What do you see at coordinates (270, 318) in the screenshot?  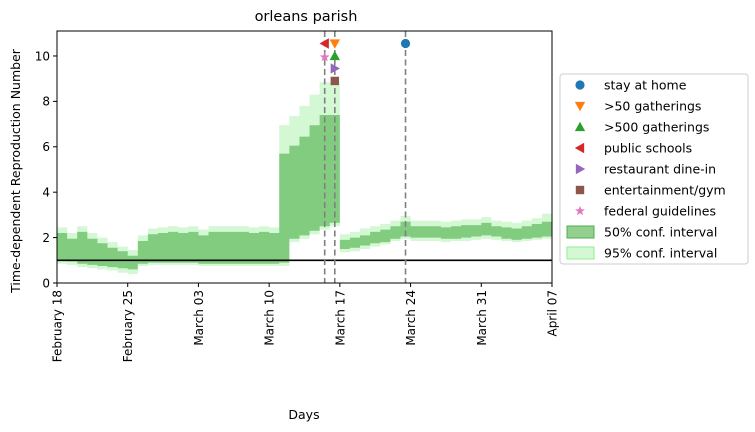 I see `x-tick-label: March 10` at bounding box center [270, 318].